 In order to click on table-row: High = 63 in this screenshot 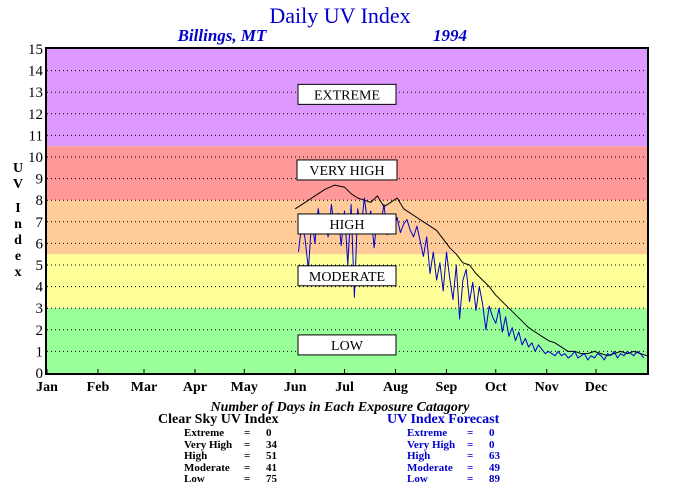, I will do `click(453, 456)`.